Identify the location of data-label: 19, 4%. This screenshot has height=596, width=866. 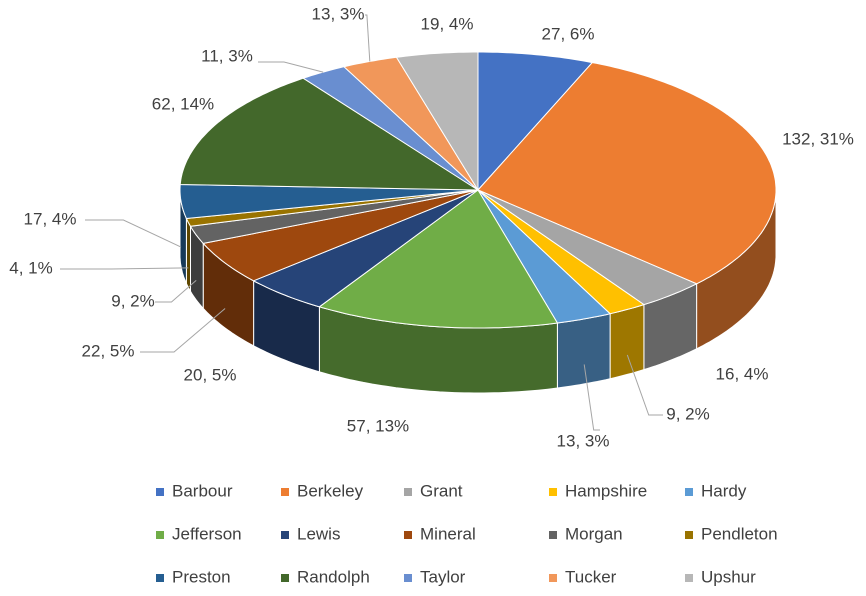
(447, 23).